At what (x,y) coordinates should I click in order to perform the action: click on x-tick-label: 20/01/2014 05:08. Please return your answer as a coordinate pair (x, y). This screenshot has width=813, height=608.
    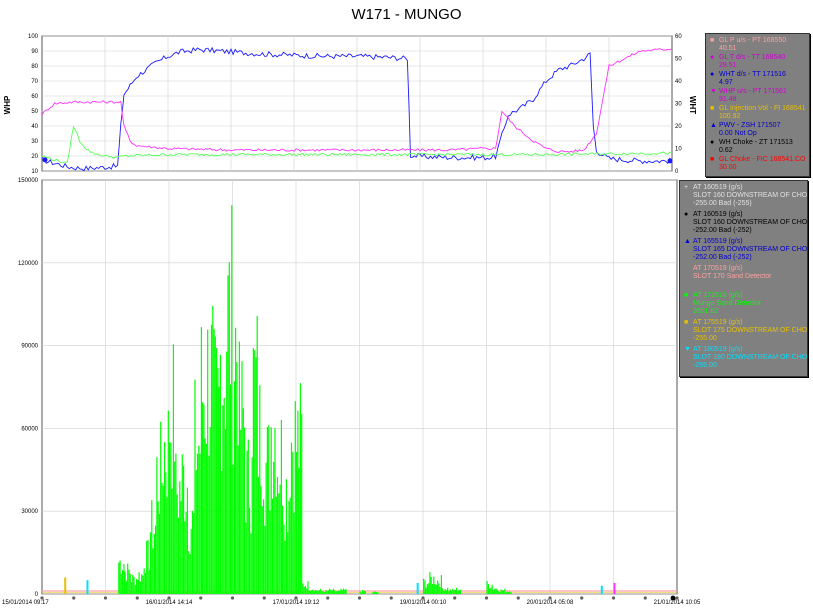
    Looking at the image, I should click on (550, 603).